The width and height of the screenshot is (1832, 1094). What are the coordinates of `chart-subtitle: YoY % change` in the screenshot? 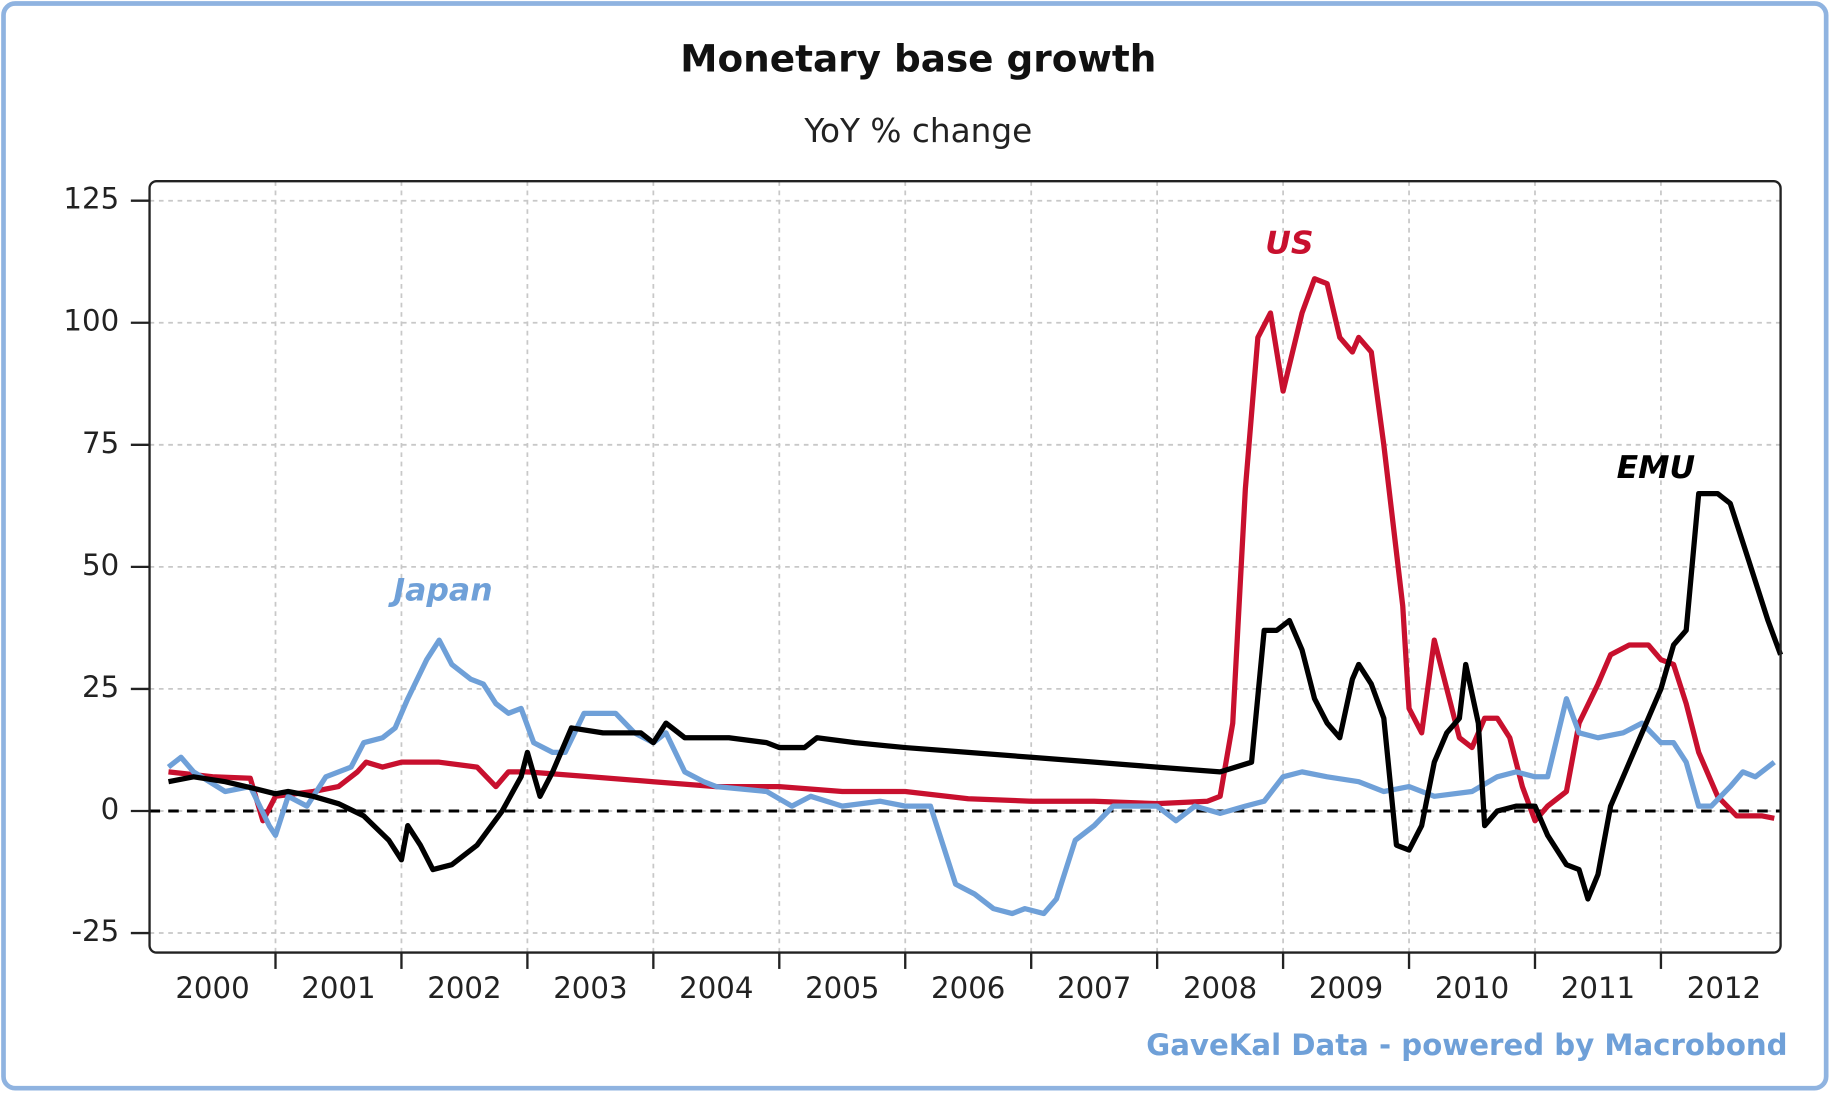 It's located at (917, 131).